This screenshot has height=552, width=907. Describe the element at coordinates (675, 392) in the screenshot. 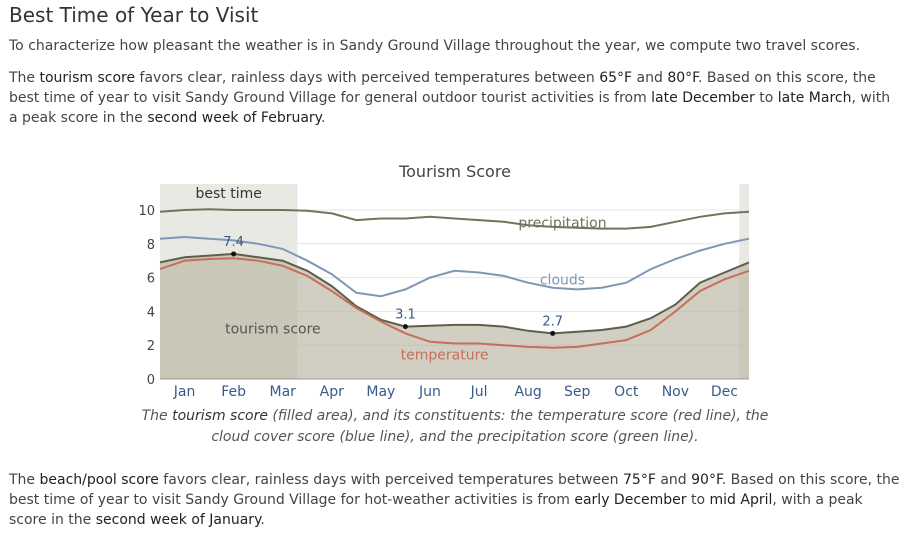

I see `x-tick-label: Nov` at that location.